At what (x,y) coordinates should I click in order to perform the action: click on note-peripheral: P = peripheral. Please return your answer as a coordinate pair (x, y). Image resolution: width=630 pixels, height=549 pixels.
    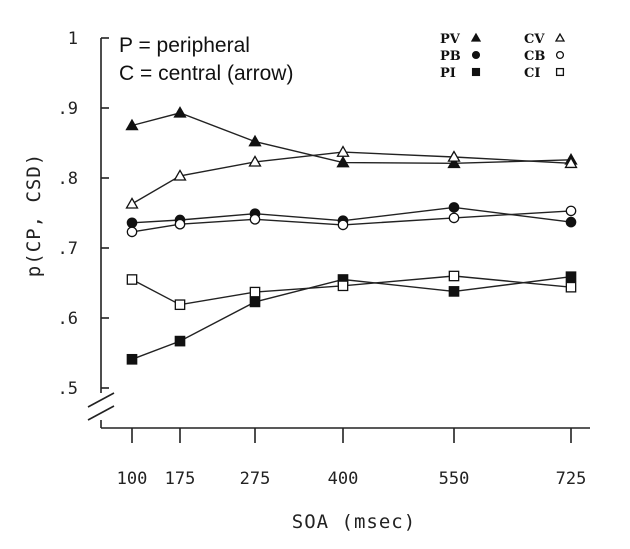
    Looking at the image, I should click on (184, 45).